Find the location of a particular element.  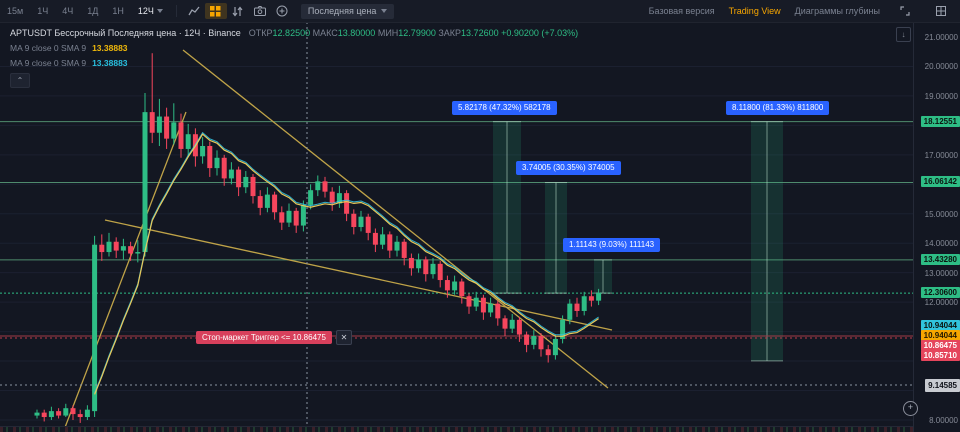

price-mode-dropdown: Последняя цена is located at coordinates (347, 11).